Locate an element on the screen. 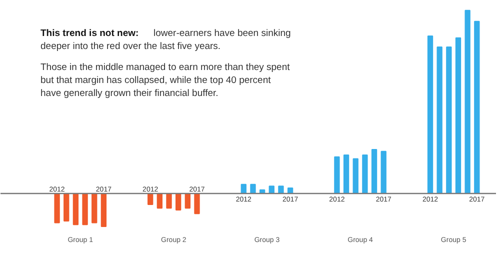 Image resolution: width=500 pixels, height=260 pixels. text: Those in the middle managed to earn more than they spent but that margin has collapsed, while the top 40 percent have generally grown their financial buffer. is located at coordinates (165, 80).